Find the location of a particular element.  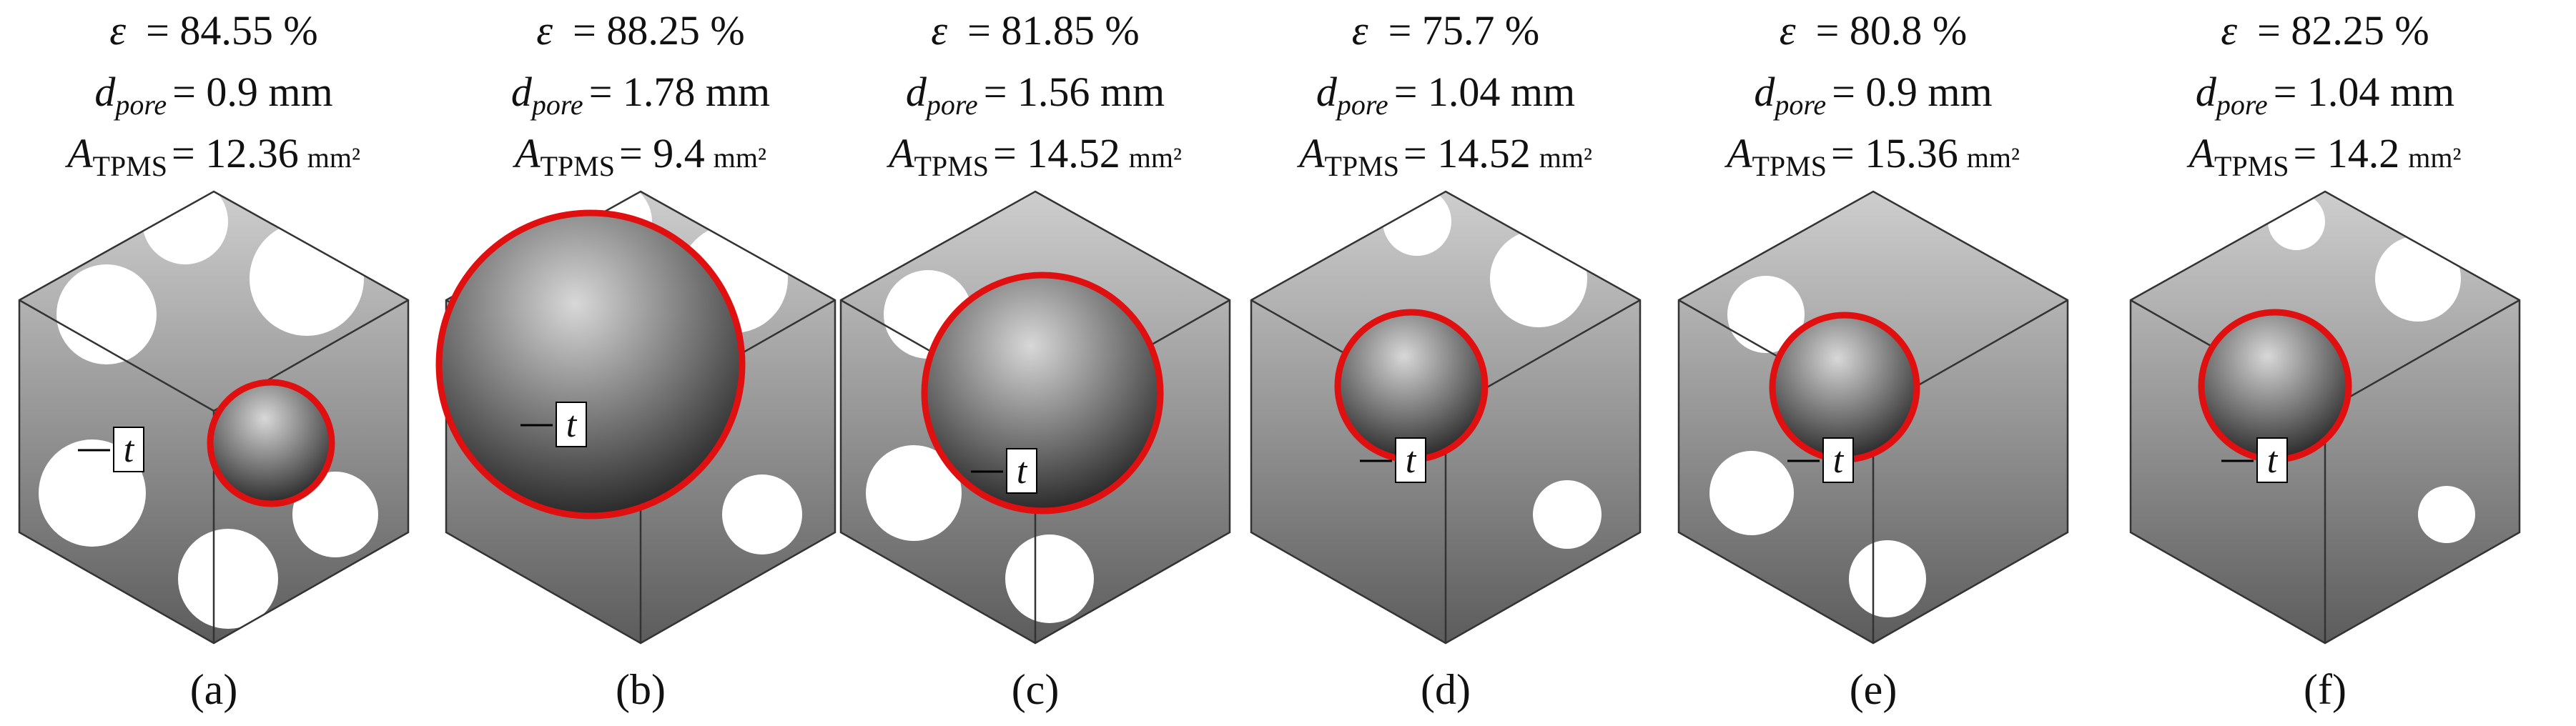

porosity-line: ε = 75.7 % is located at coordinates (1445, 30).